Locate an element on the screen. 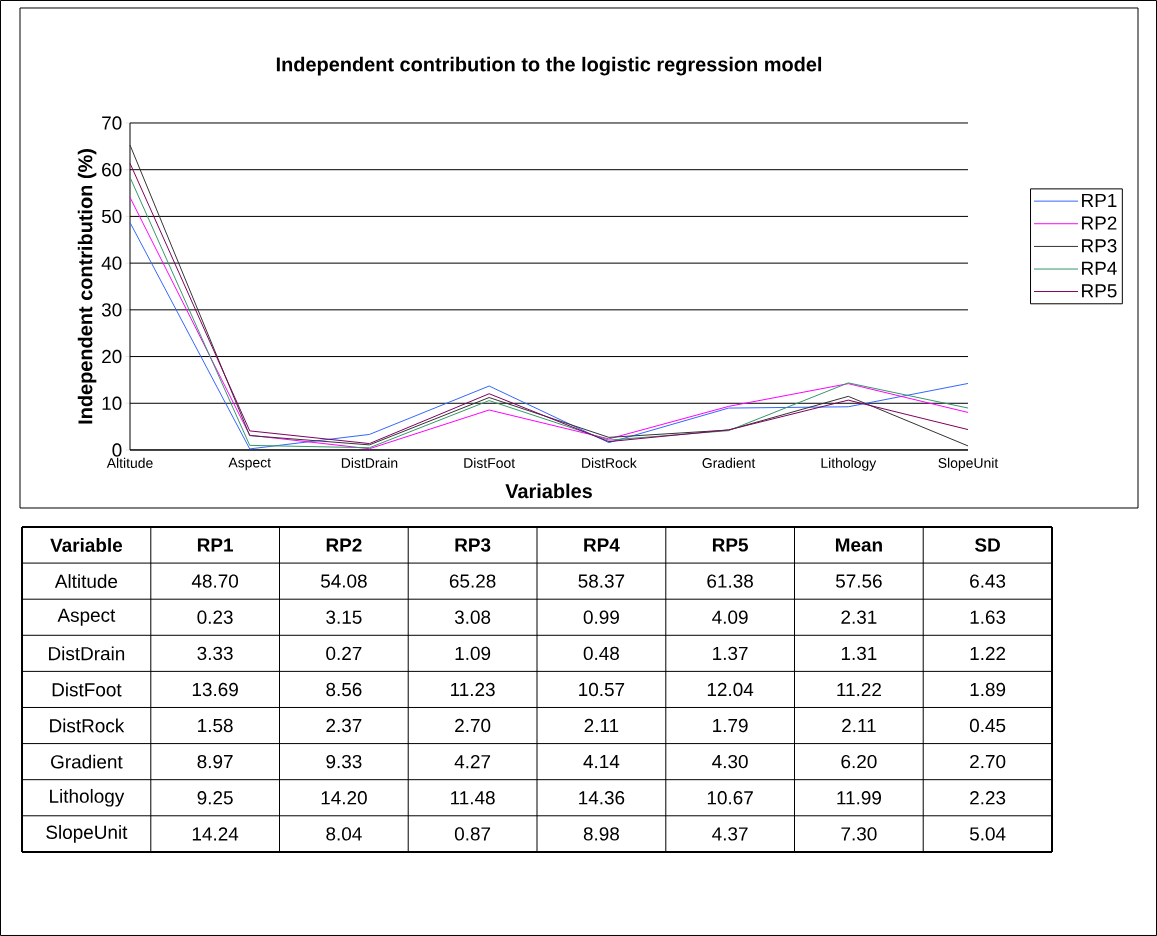  category-label: Lithology is located at coordinates (87, 797).